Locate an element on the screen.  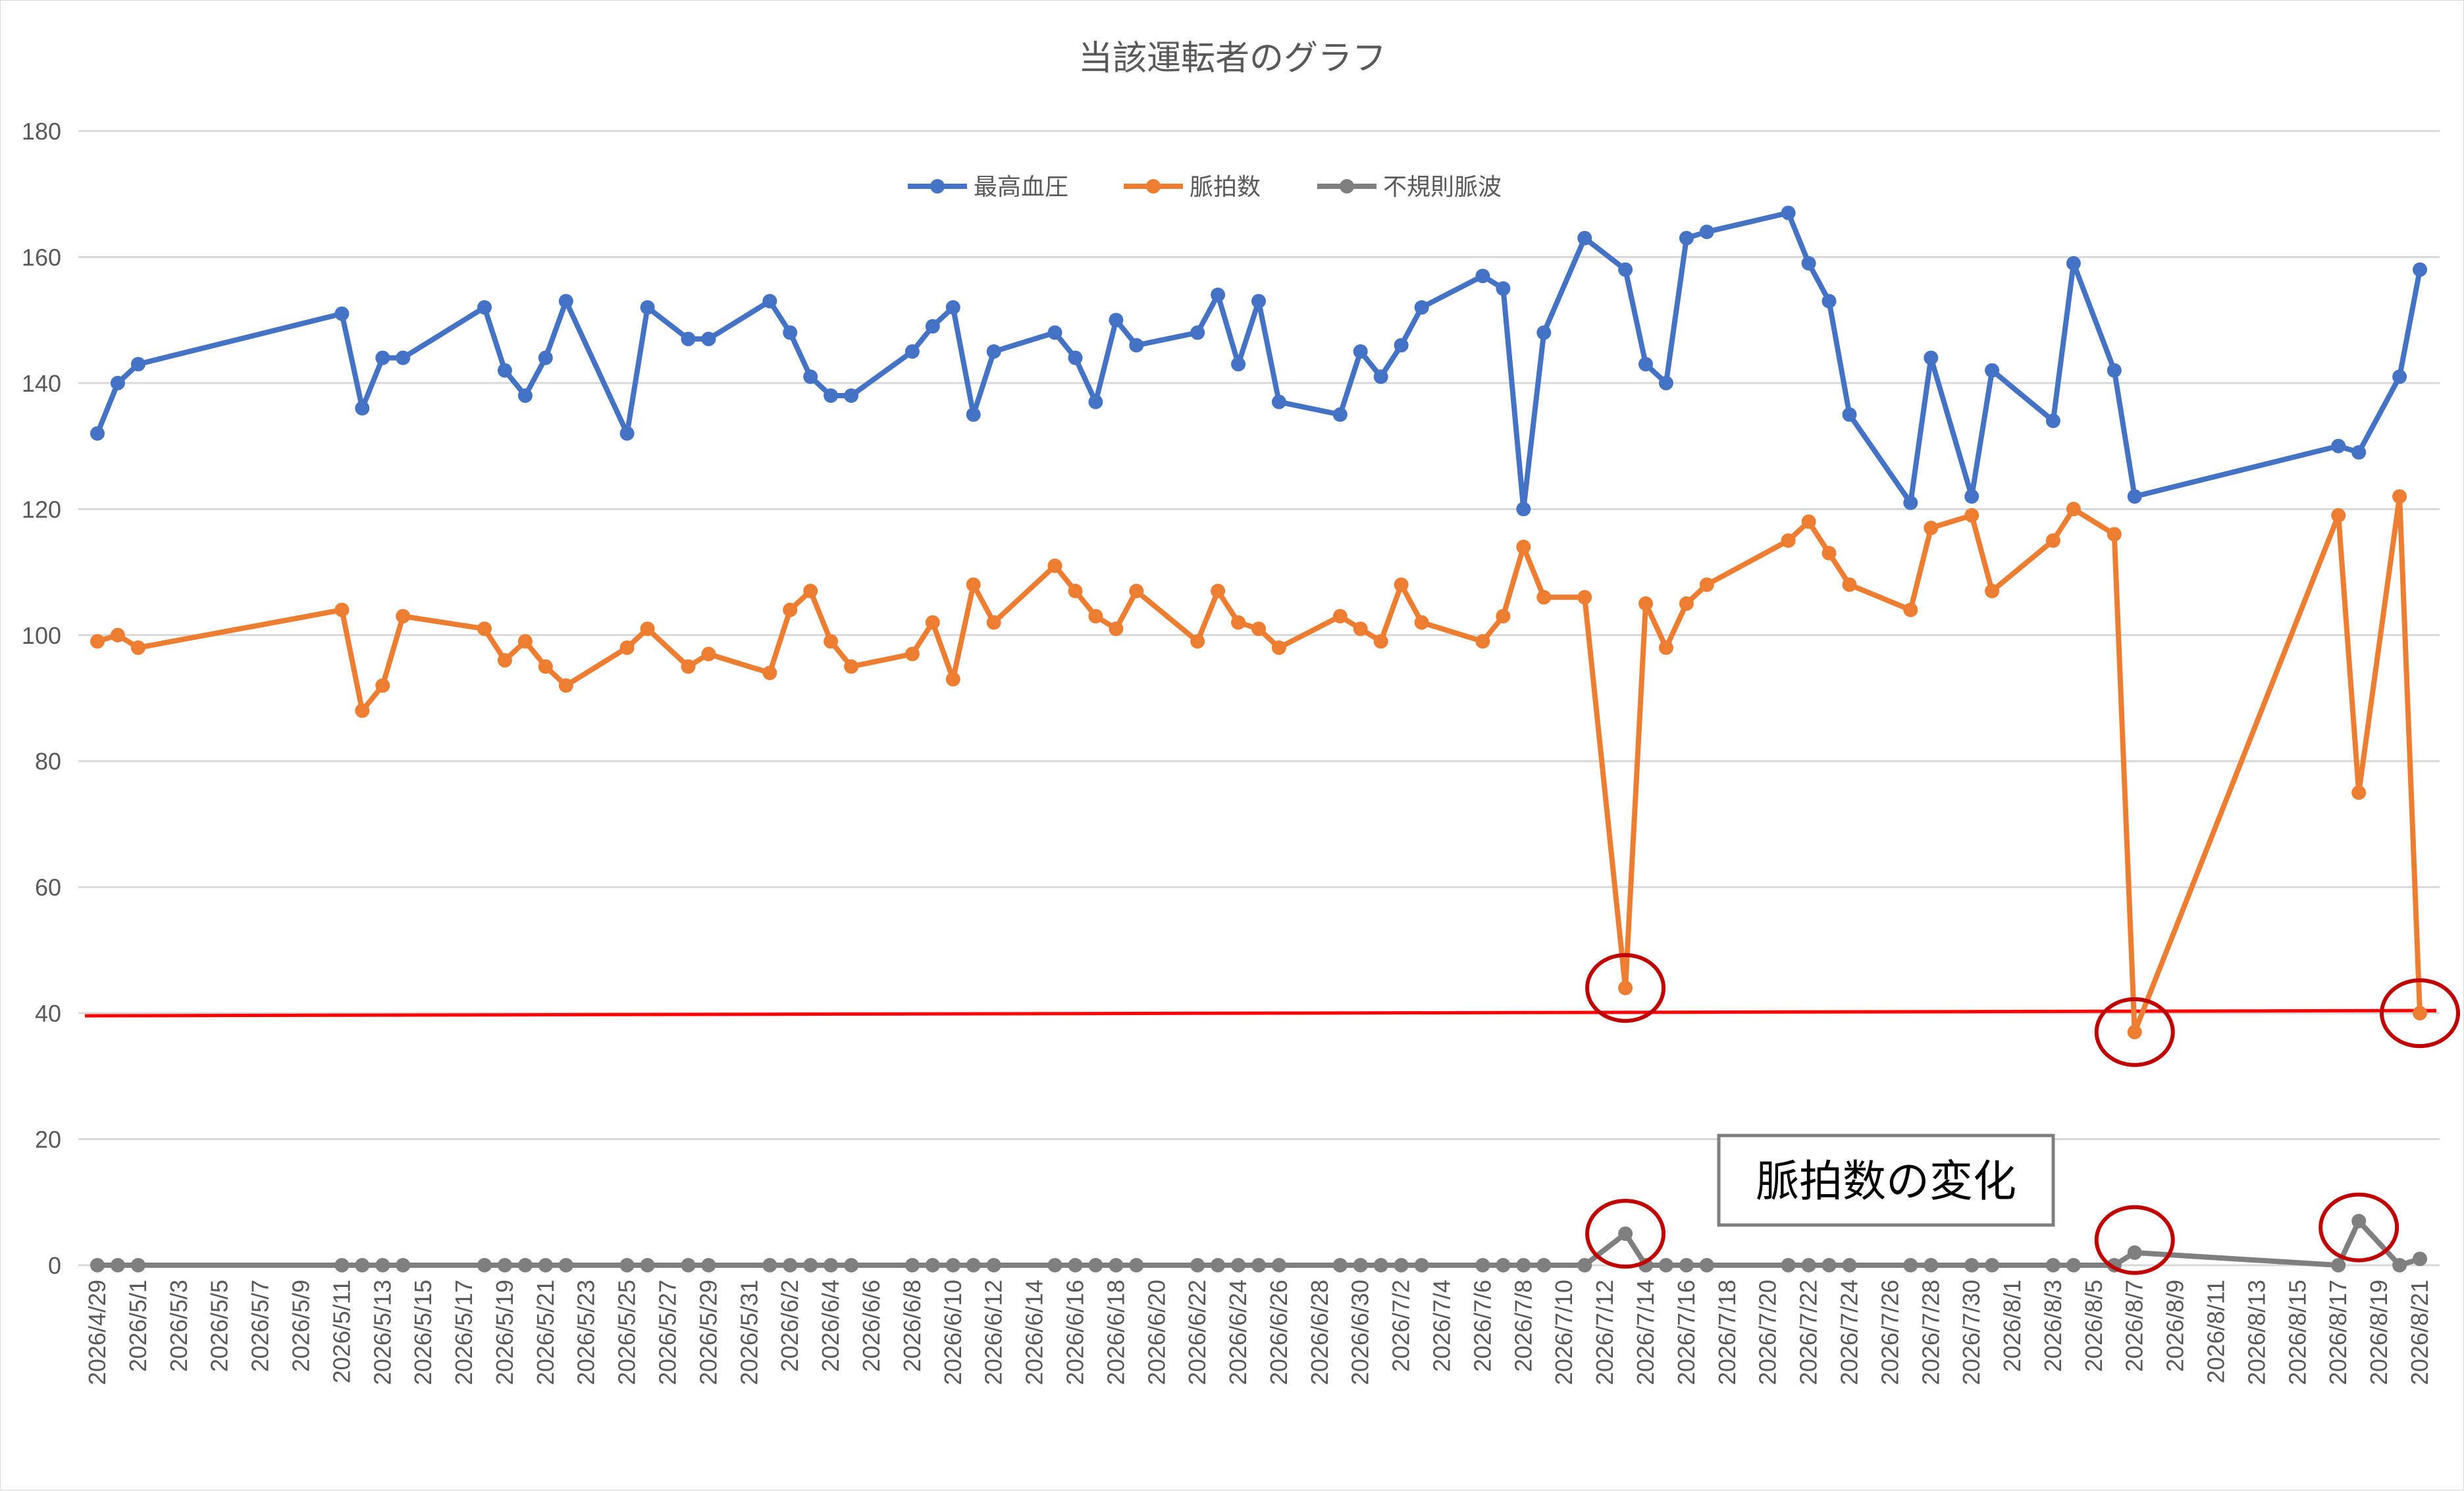
x-tick-label: 2026/8/11 is located at coordinates (2216, 1331).